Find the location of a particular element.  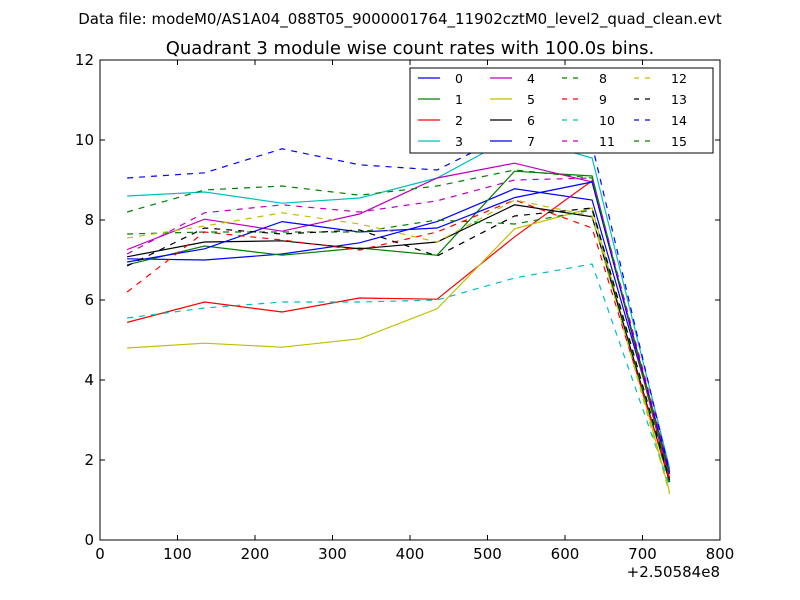

legend-frame is located at coordinates (561, 110).